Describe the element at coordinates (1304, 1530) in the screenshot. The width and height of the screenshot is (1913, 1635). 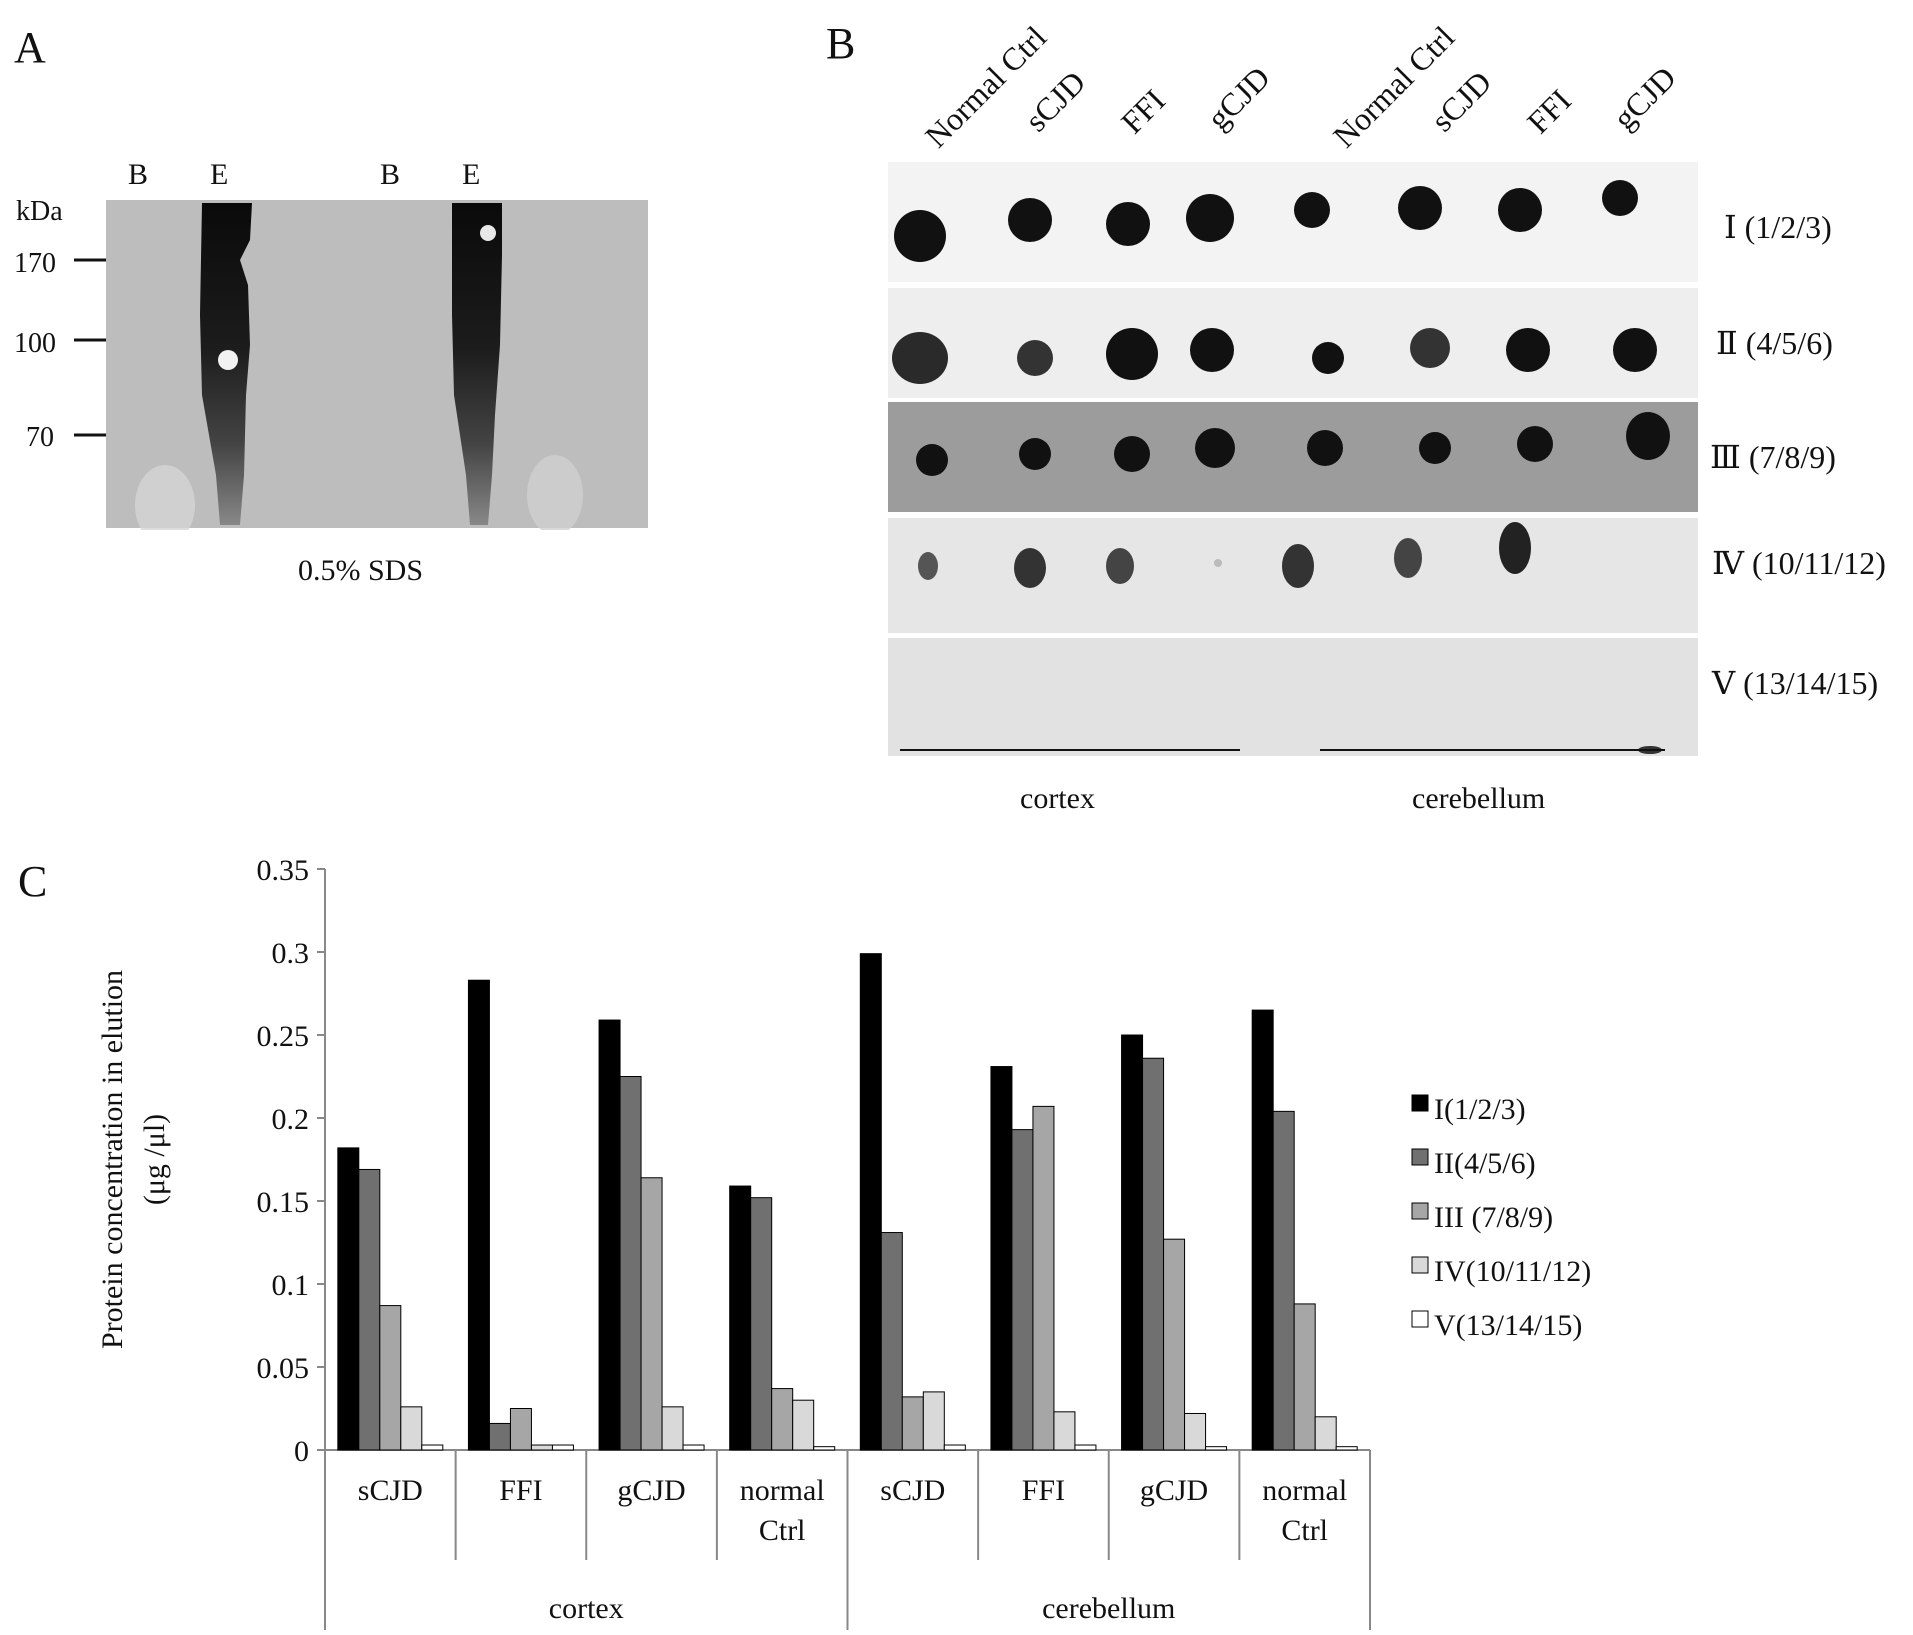
I see `x-tick-label: Ctrl` at that location.